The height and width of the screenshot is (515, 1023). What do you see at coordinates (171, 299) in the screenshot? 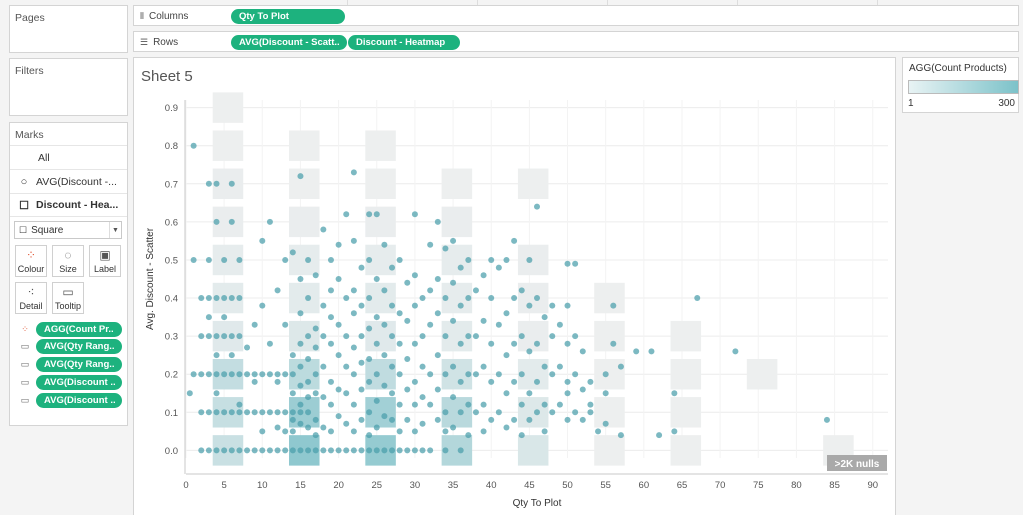
I see `y-tick-label: 0.4` at bounding box center [171, 299].